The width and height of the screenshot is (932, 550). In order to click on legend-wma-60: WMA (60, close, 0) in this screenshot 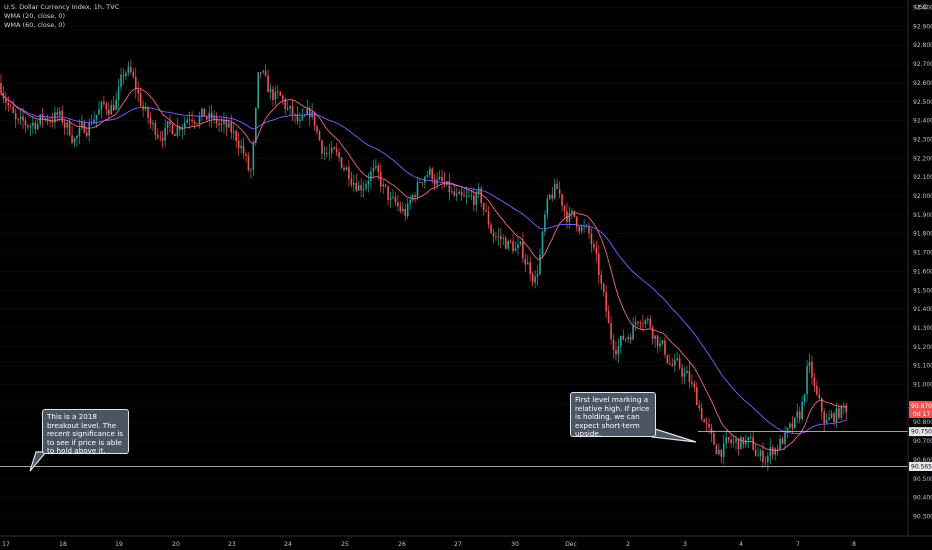, I will do `click(35, 25)`.